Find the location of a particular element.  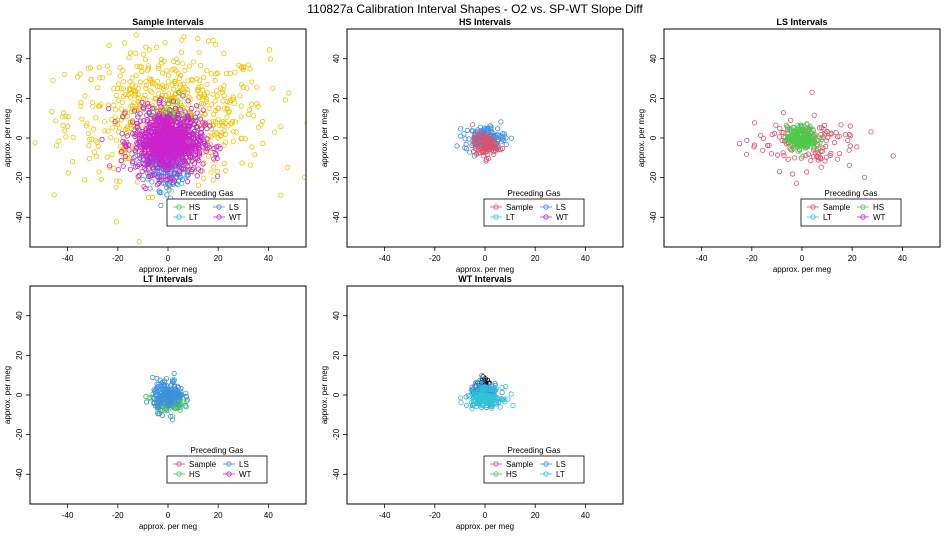

y-tick-label: 20 is located at coordinates (653, 97).